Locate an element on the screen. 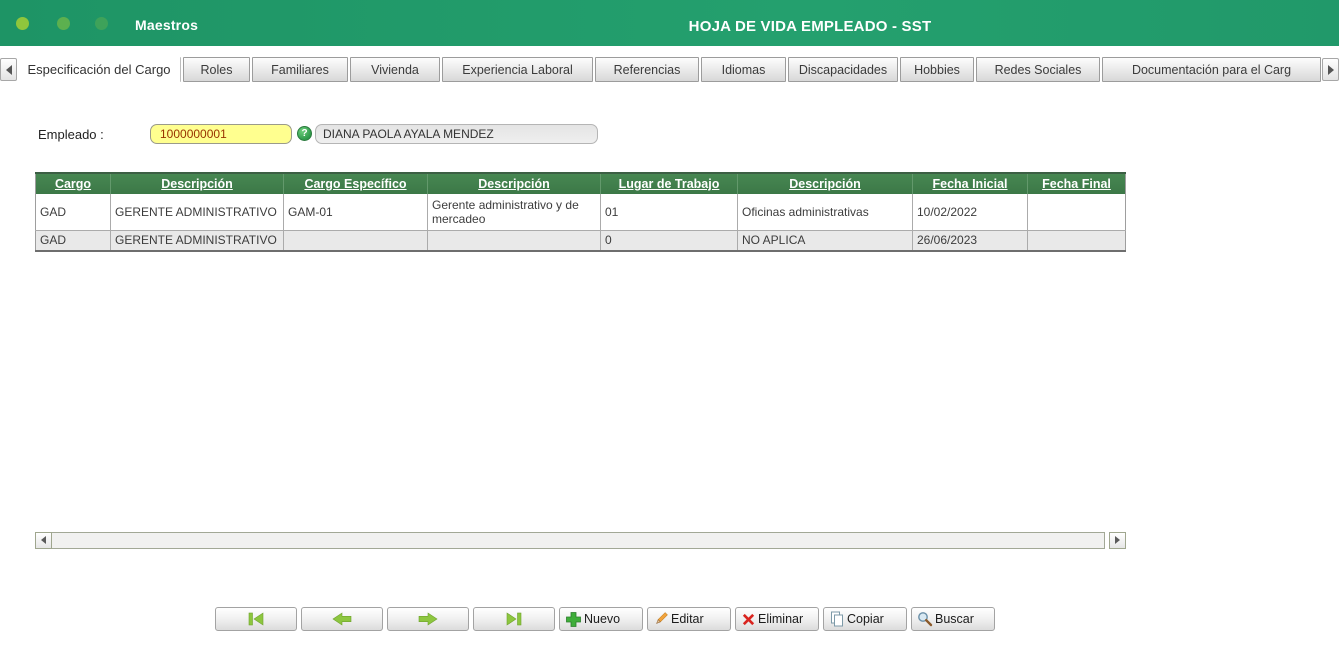 The width and height of the screenshot is (1339, 658). button-label: Nuevo is located at coordinates (602, 619).